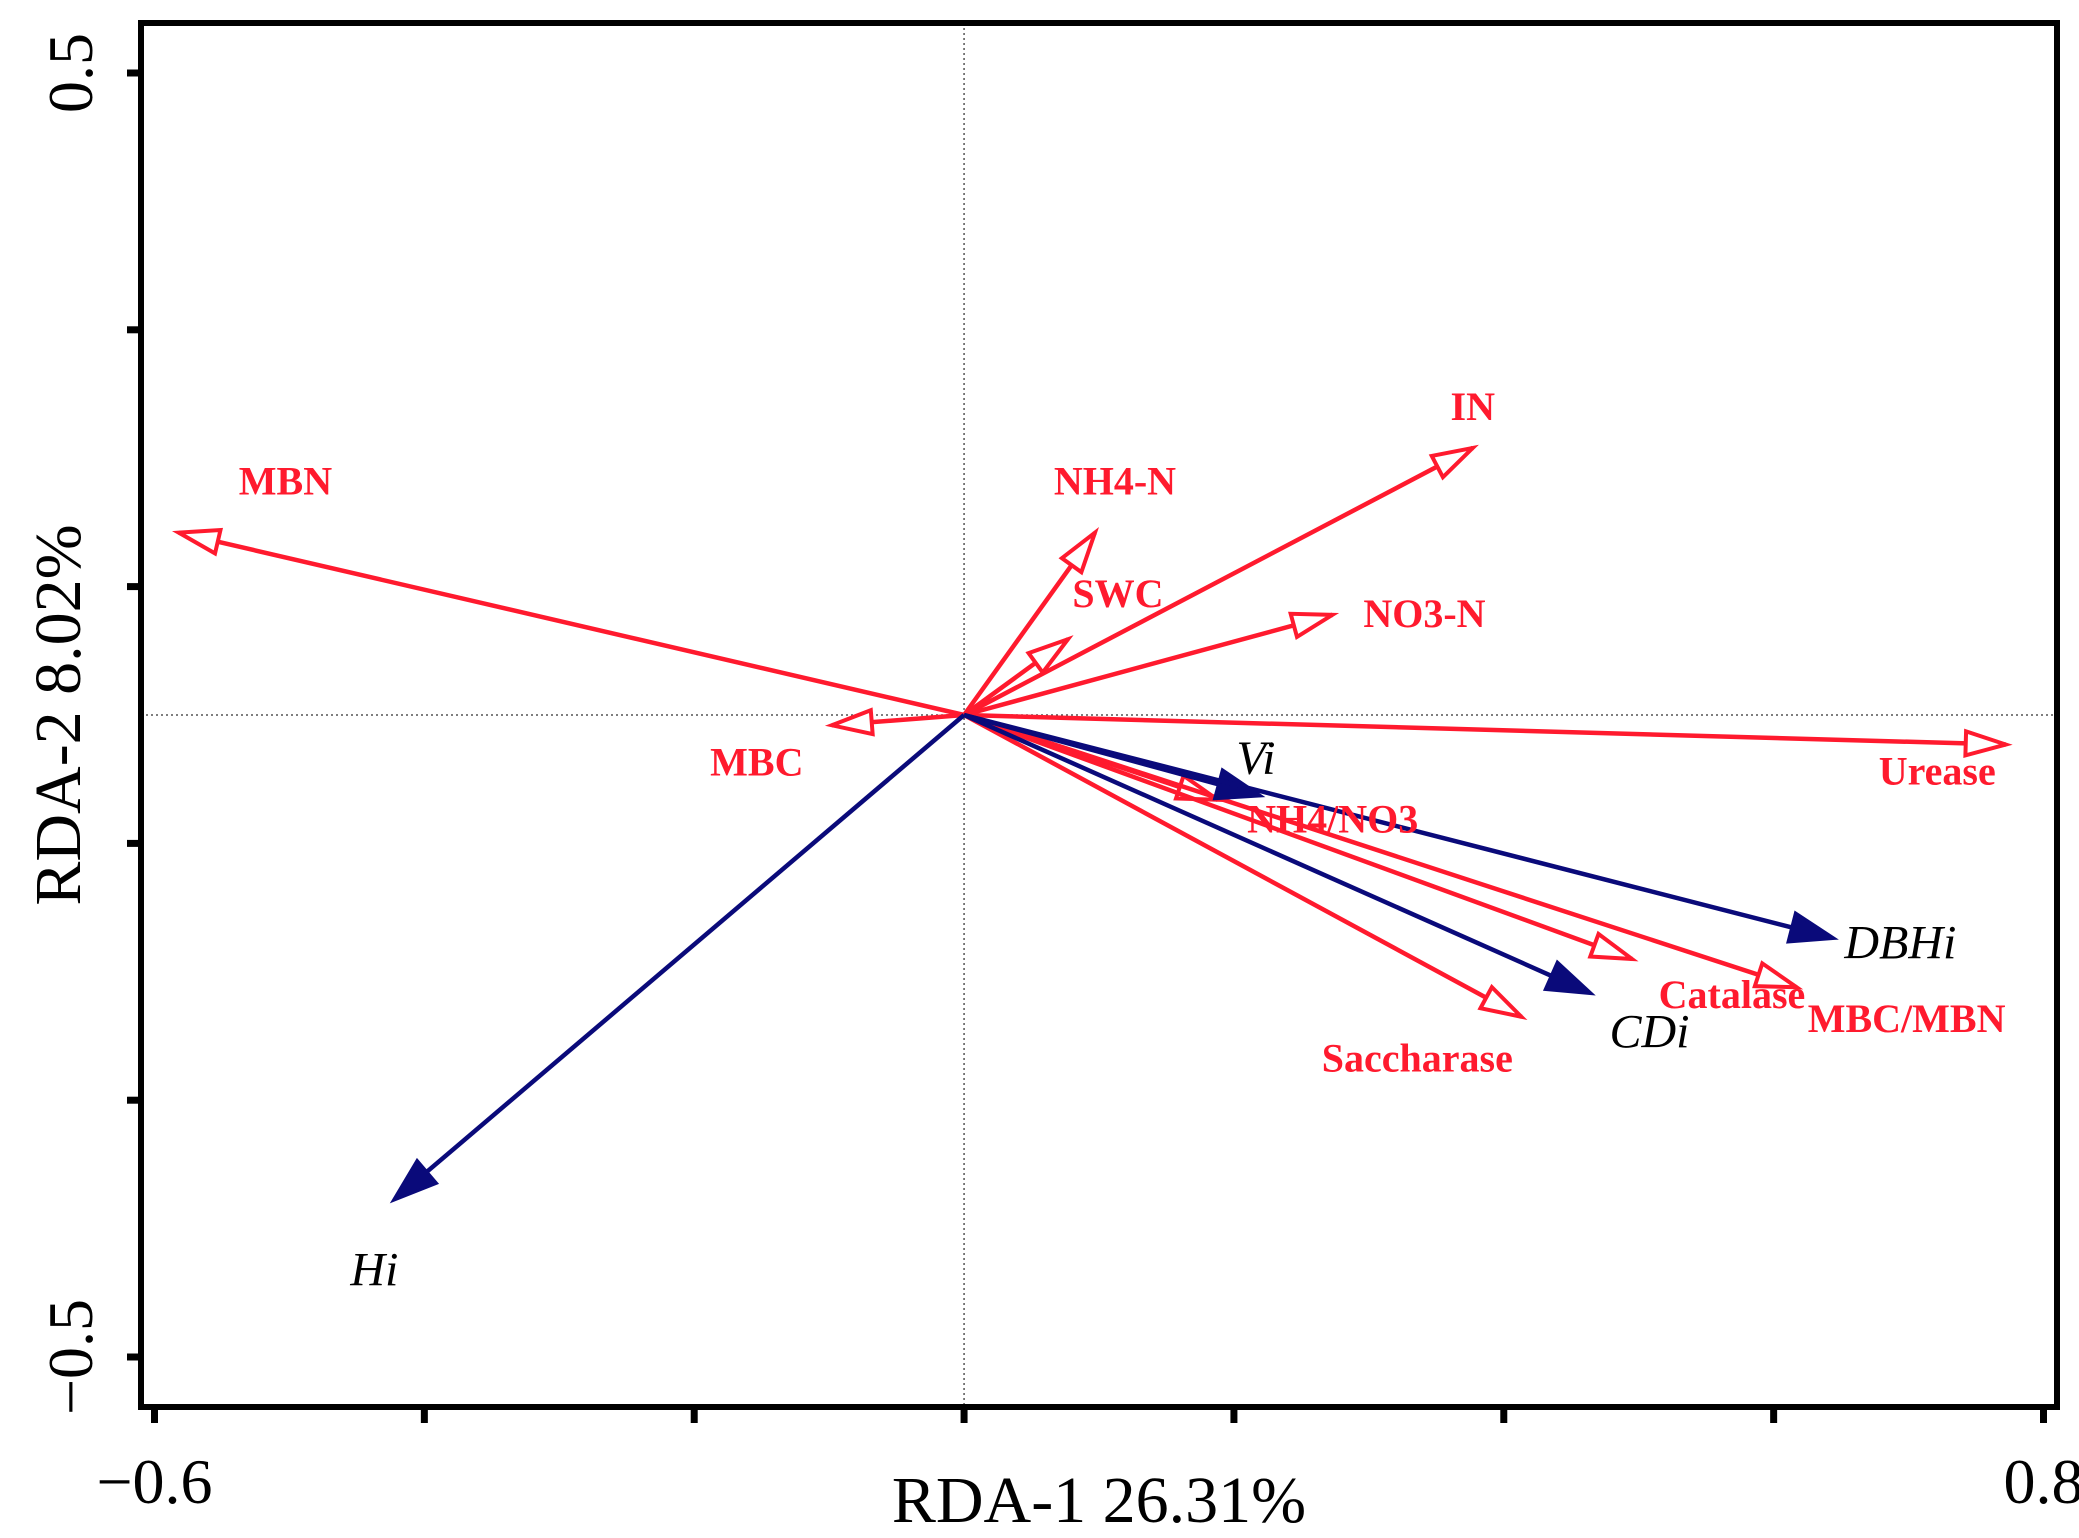 The height and width of the screenshot is (1538, 2079). What do you see at coordinates (58, 714) in the screenshot?
I see `y-axis-title: RDA-2 8.02%` at bounding box center [58, 714].